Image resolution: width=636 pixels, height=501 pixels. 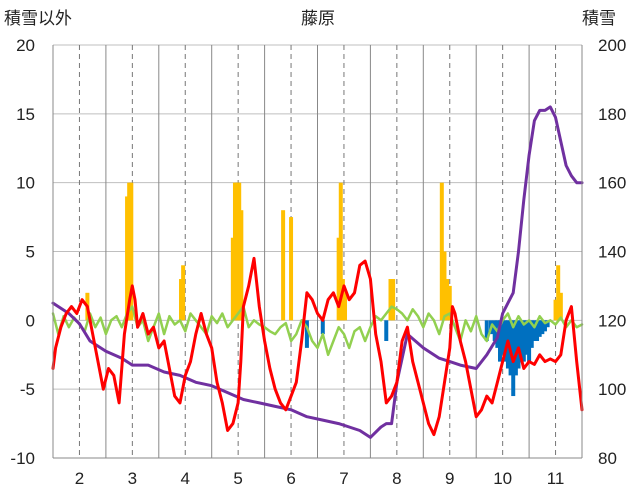 I want to click on x-tick-label: 9, so click(x=449, y=478).